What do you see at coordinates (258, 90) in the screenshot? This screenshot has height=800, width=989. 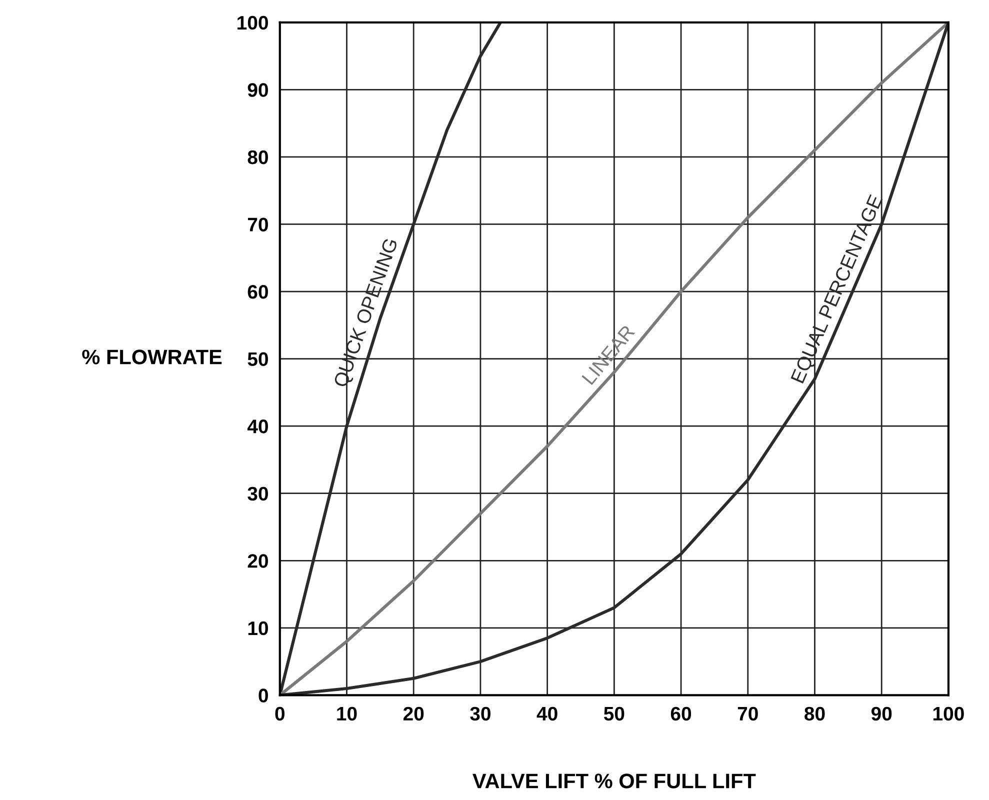 I see `y-tick-label: 90` at bounding box center [258, 90].